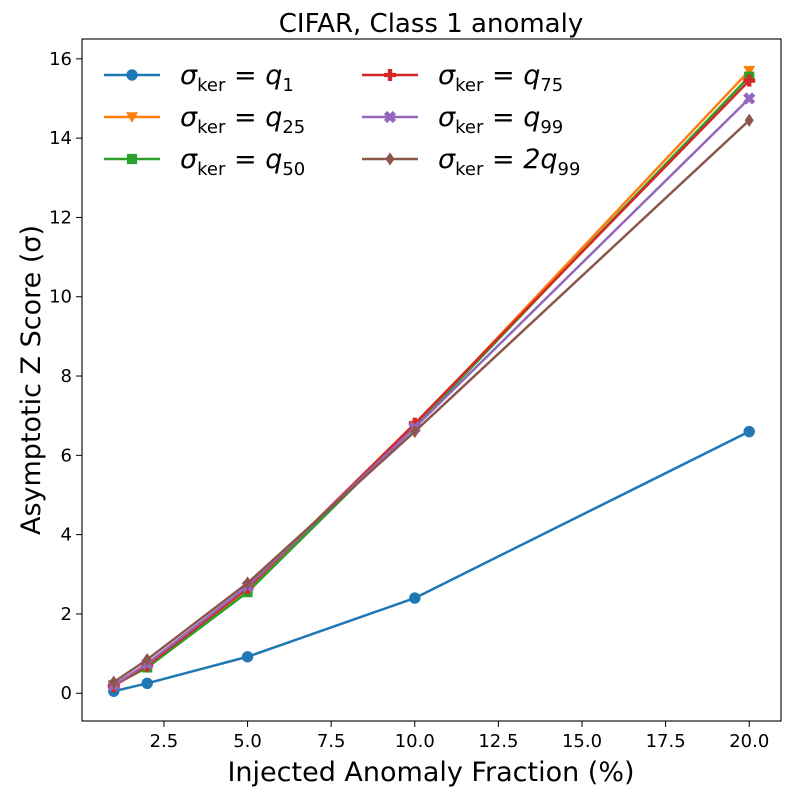 The image size is (793, 795). Describe the element at coordinates (66, 376) in the screenshot. I see `y-tick-label: 8` at that location.